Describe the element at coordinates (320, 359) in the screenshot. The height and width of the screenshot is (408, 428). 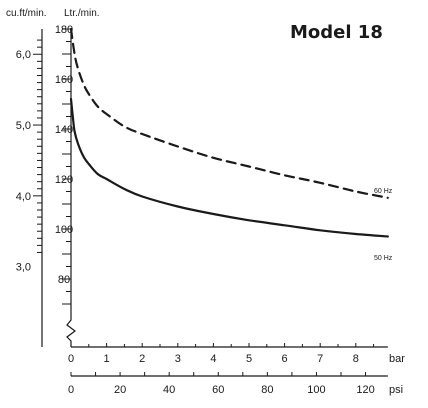
I see `bar-tick-label: 7` at that location.